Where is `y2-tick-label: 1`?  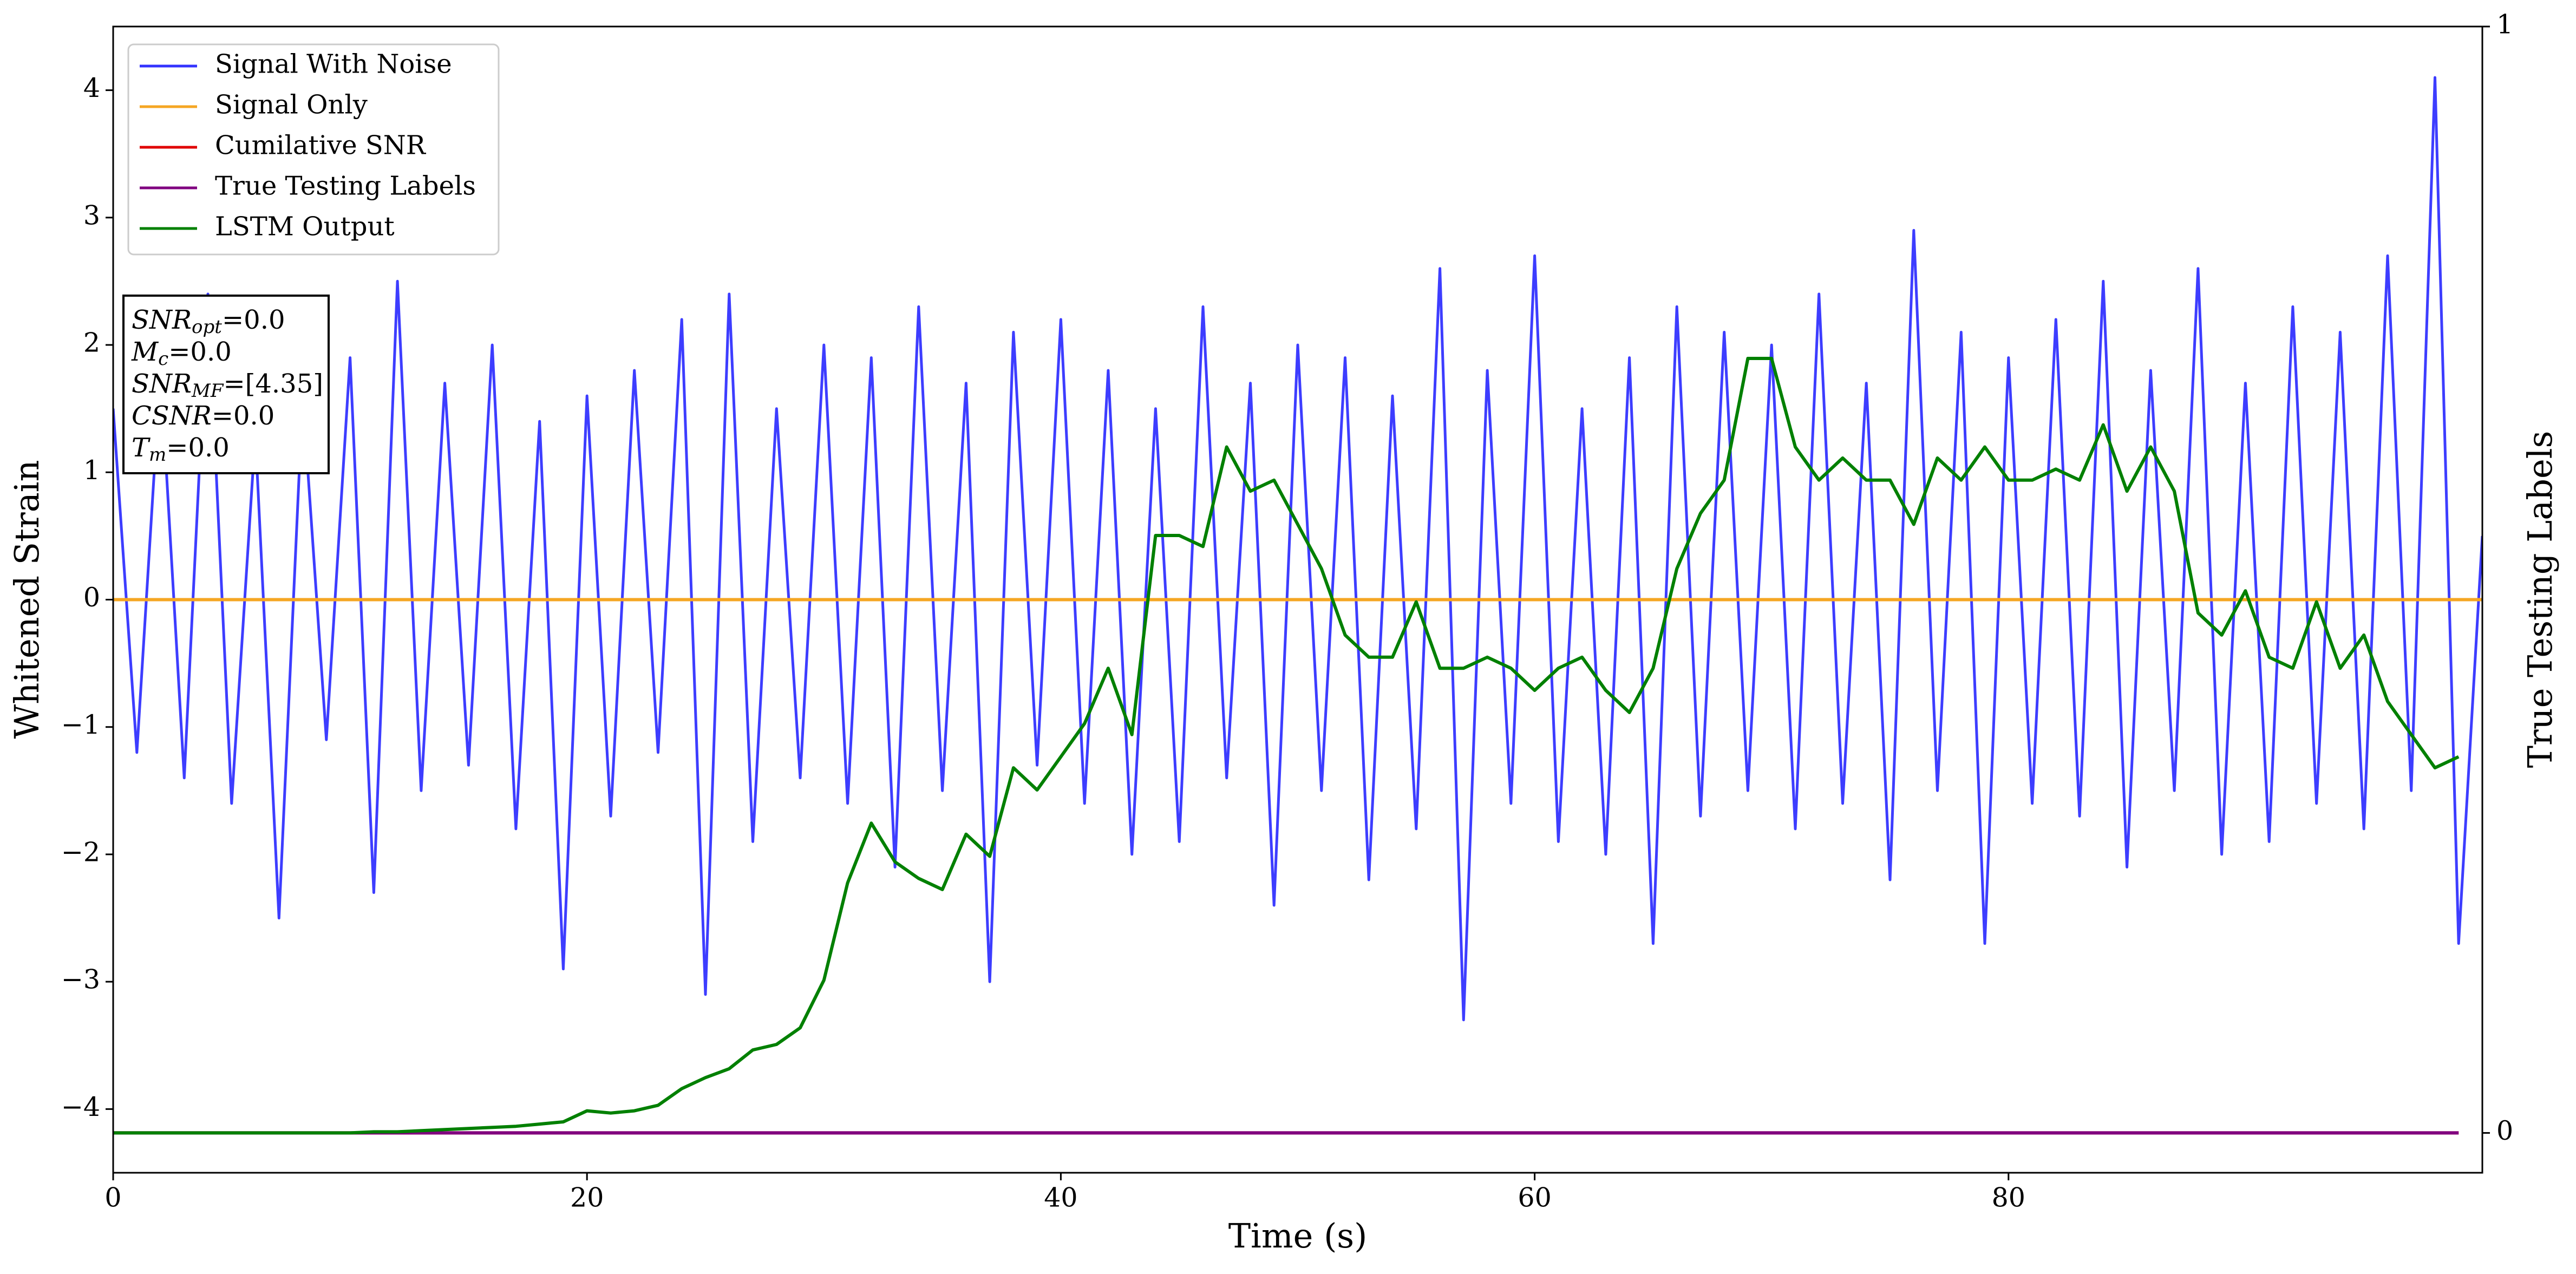 y2-tick-label: 1 is located at coordinates (2504, 24).